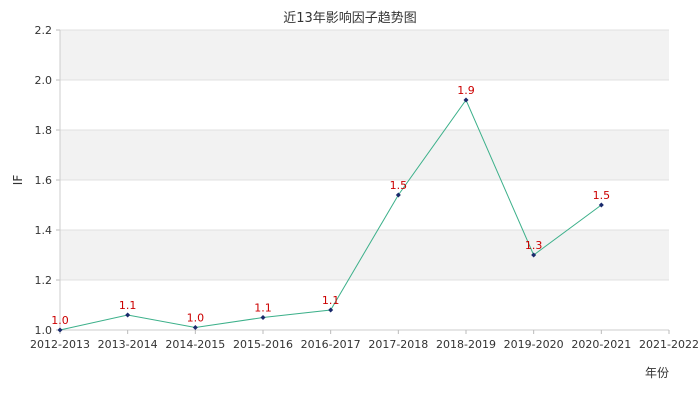  What do you see at coordinates (263, 344) in the screenshot?
I see `x-tick-label: 2015-2016` at bounding box center [263, 344].